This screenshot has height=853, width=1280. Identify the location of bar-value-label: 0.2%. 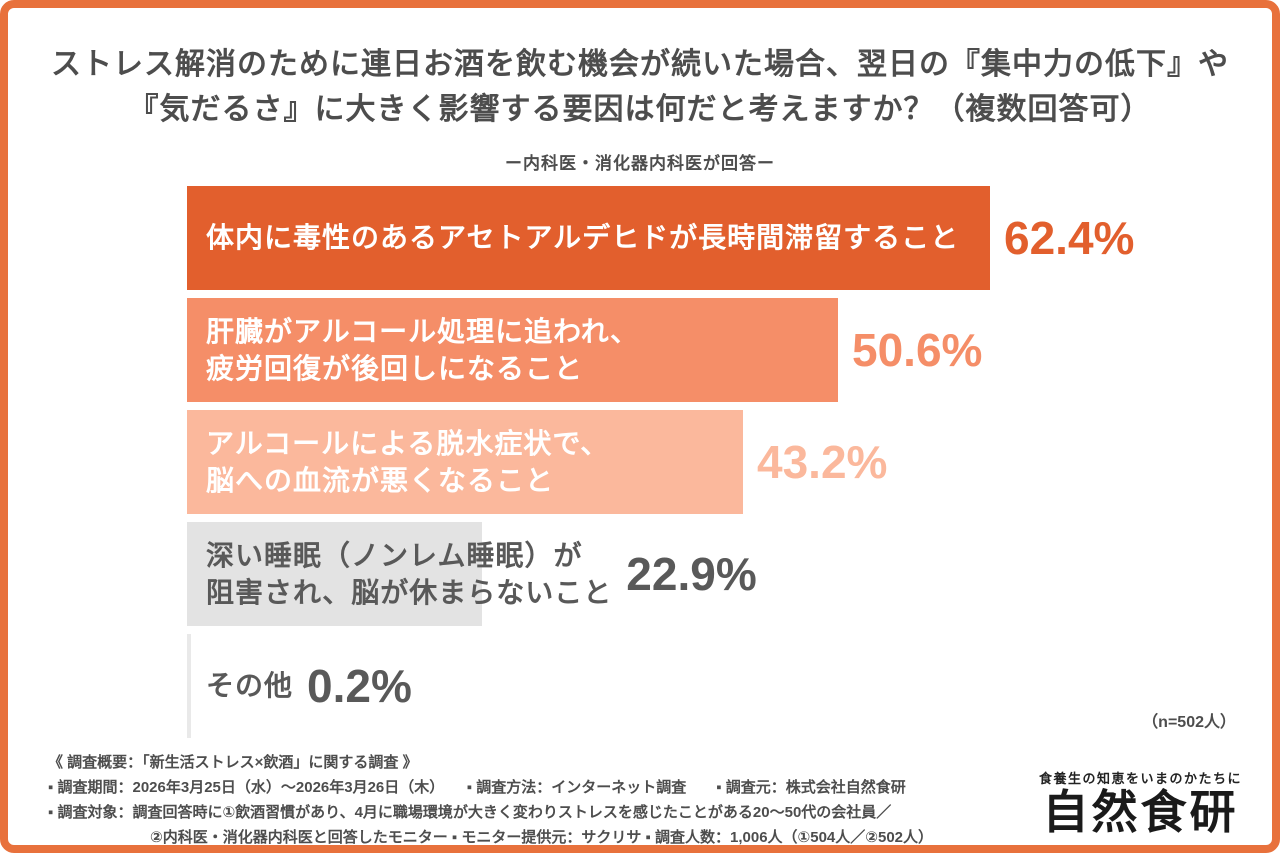
(359, 686).